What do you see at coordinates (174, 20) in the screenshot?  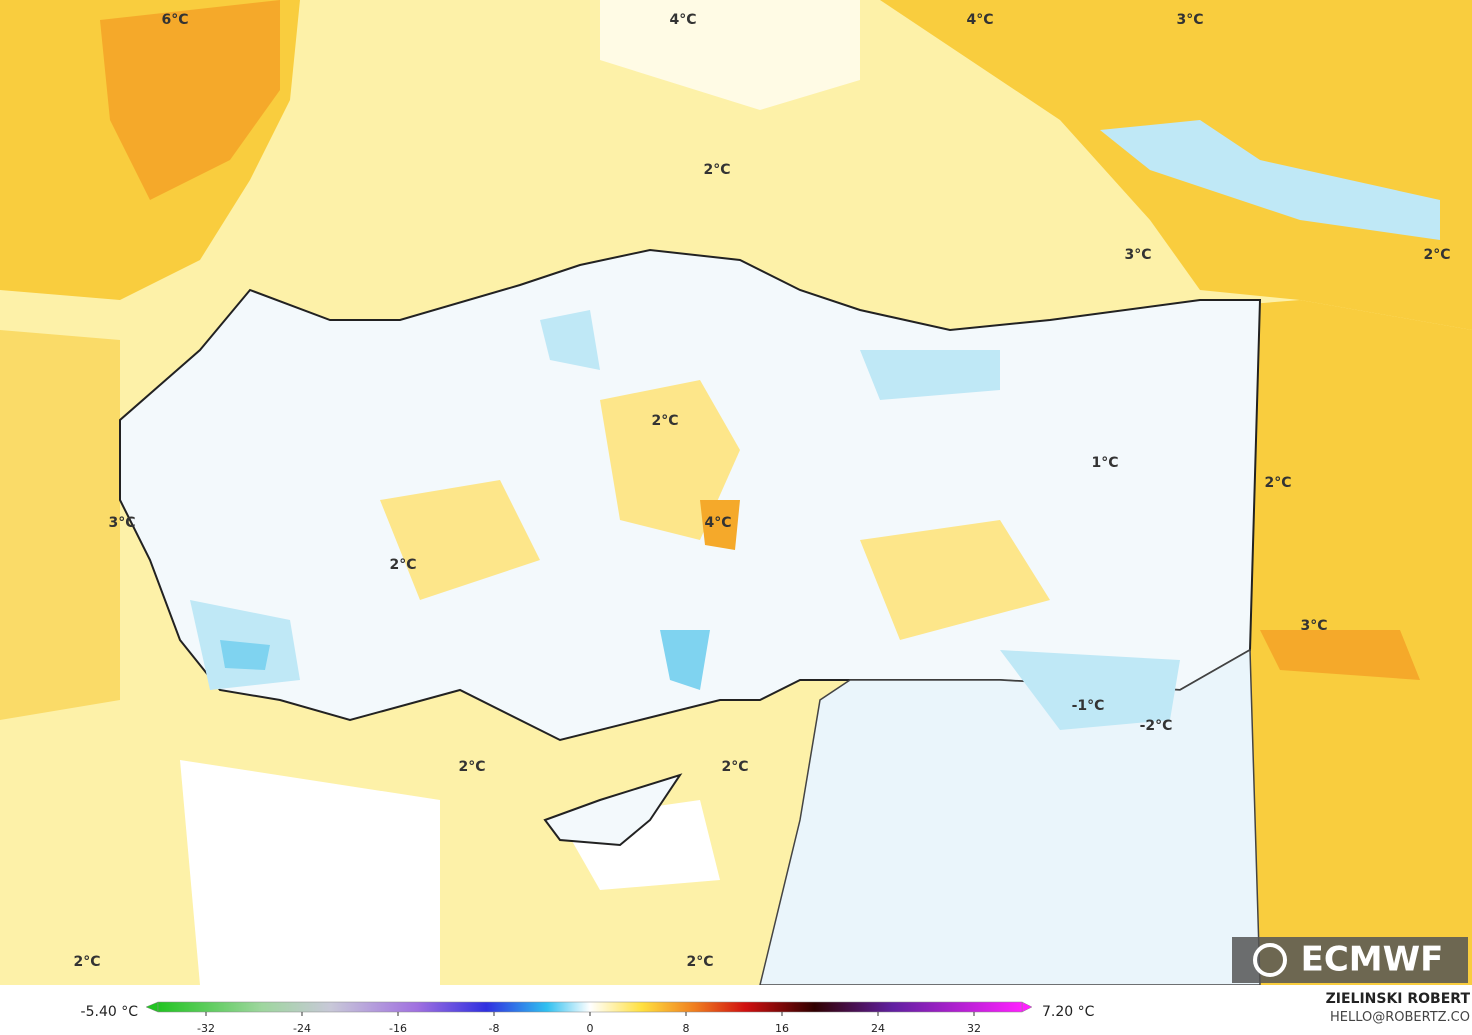 I see `temp-label: 6°C` at bounding box center [174, 20].